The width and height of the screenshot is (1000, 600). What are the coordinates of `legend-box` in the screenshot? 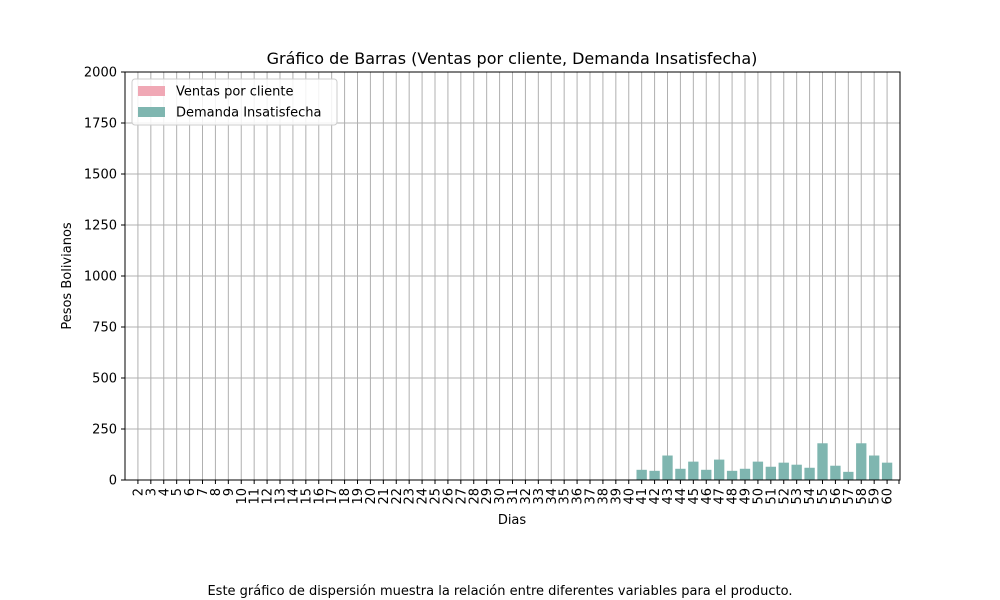 It's located at (234, 102).